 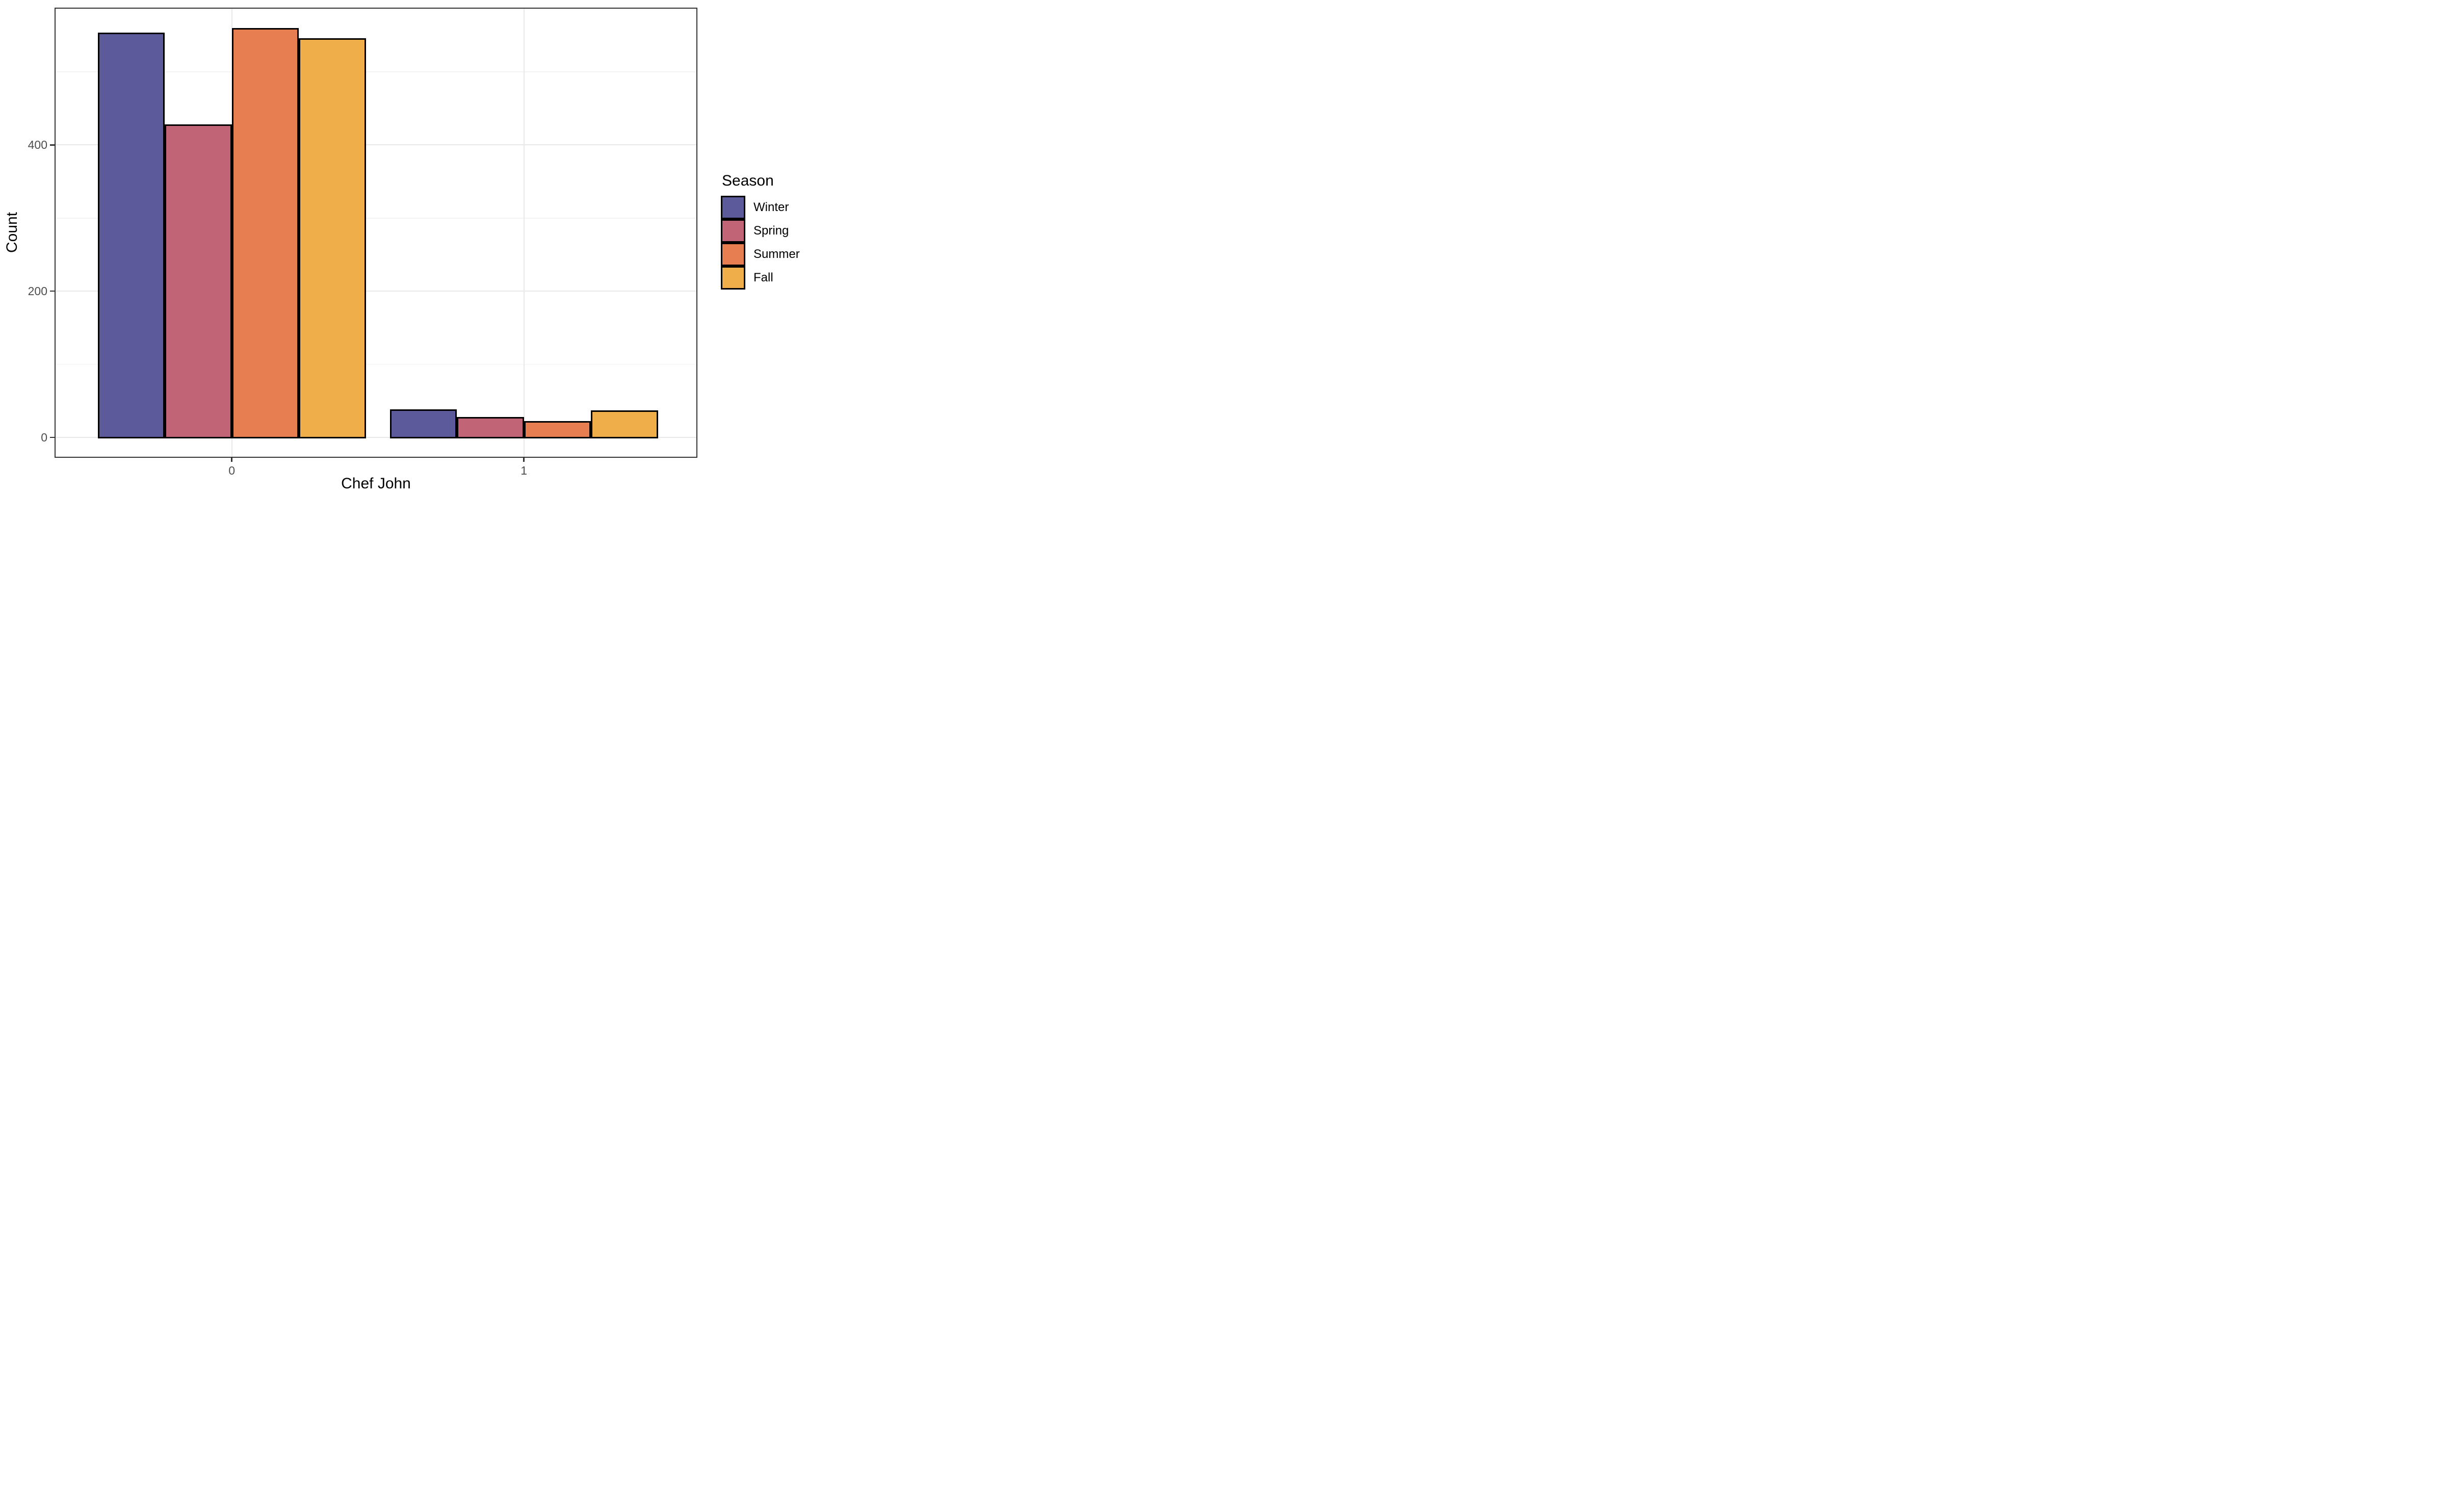 I want to click on legend-entry-summer: Summer, so click(x=760, y=254).